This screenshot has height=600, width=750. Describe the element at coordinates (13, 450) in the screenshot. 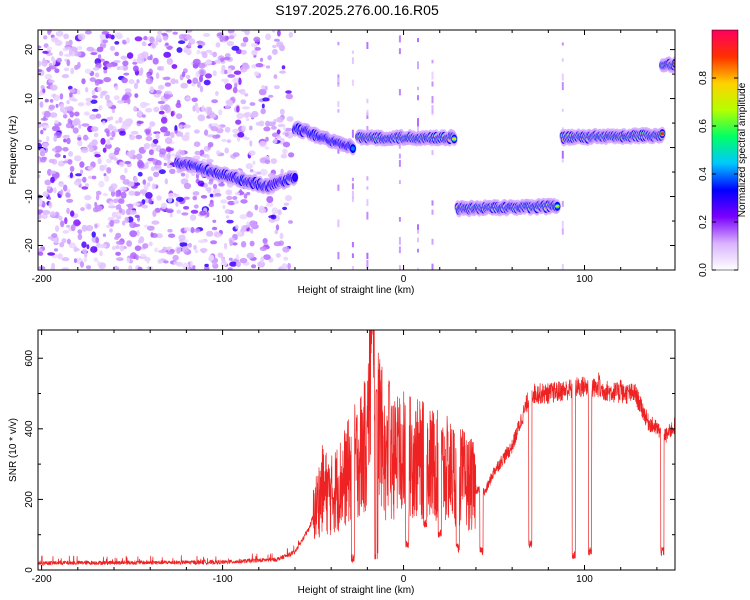

I see `snr-y-axis-label: SNR (10 * v/v)` at that location.